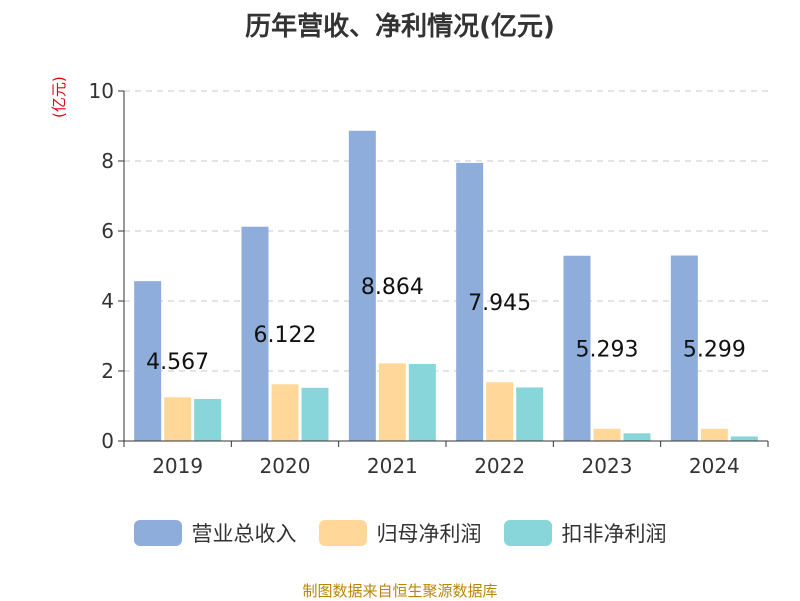 Image resolution: width=800 pixels, height=601 pixels. What do you see at coordinates (315, 414) in the screenshot?
I see `bar-3-2020` at bounding box center [315, 414].